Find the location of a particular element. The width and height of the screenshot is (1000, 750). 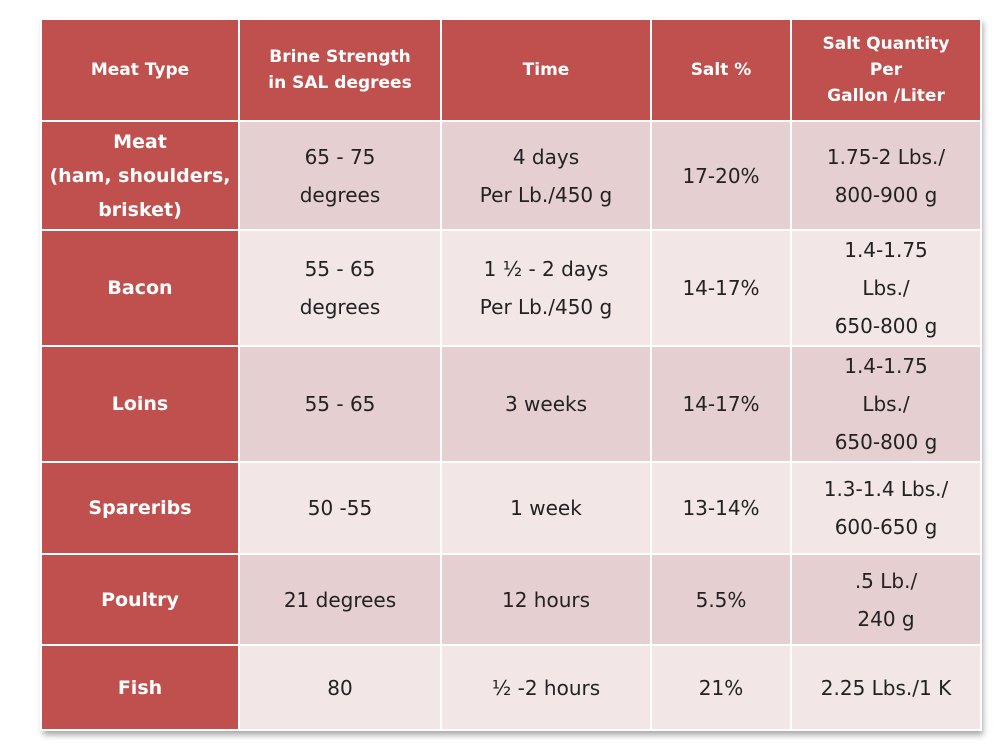

cell-line: 12 hours is located at coordinates (546, 599).